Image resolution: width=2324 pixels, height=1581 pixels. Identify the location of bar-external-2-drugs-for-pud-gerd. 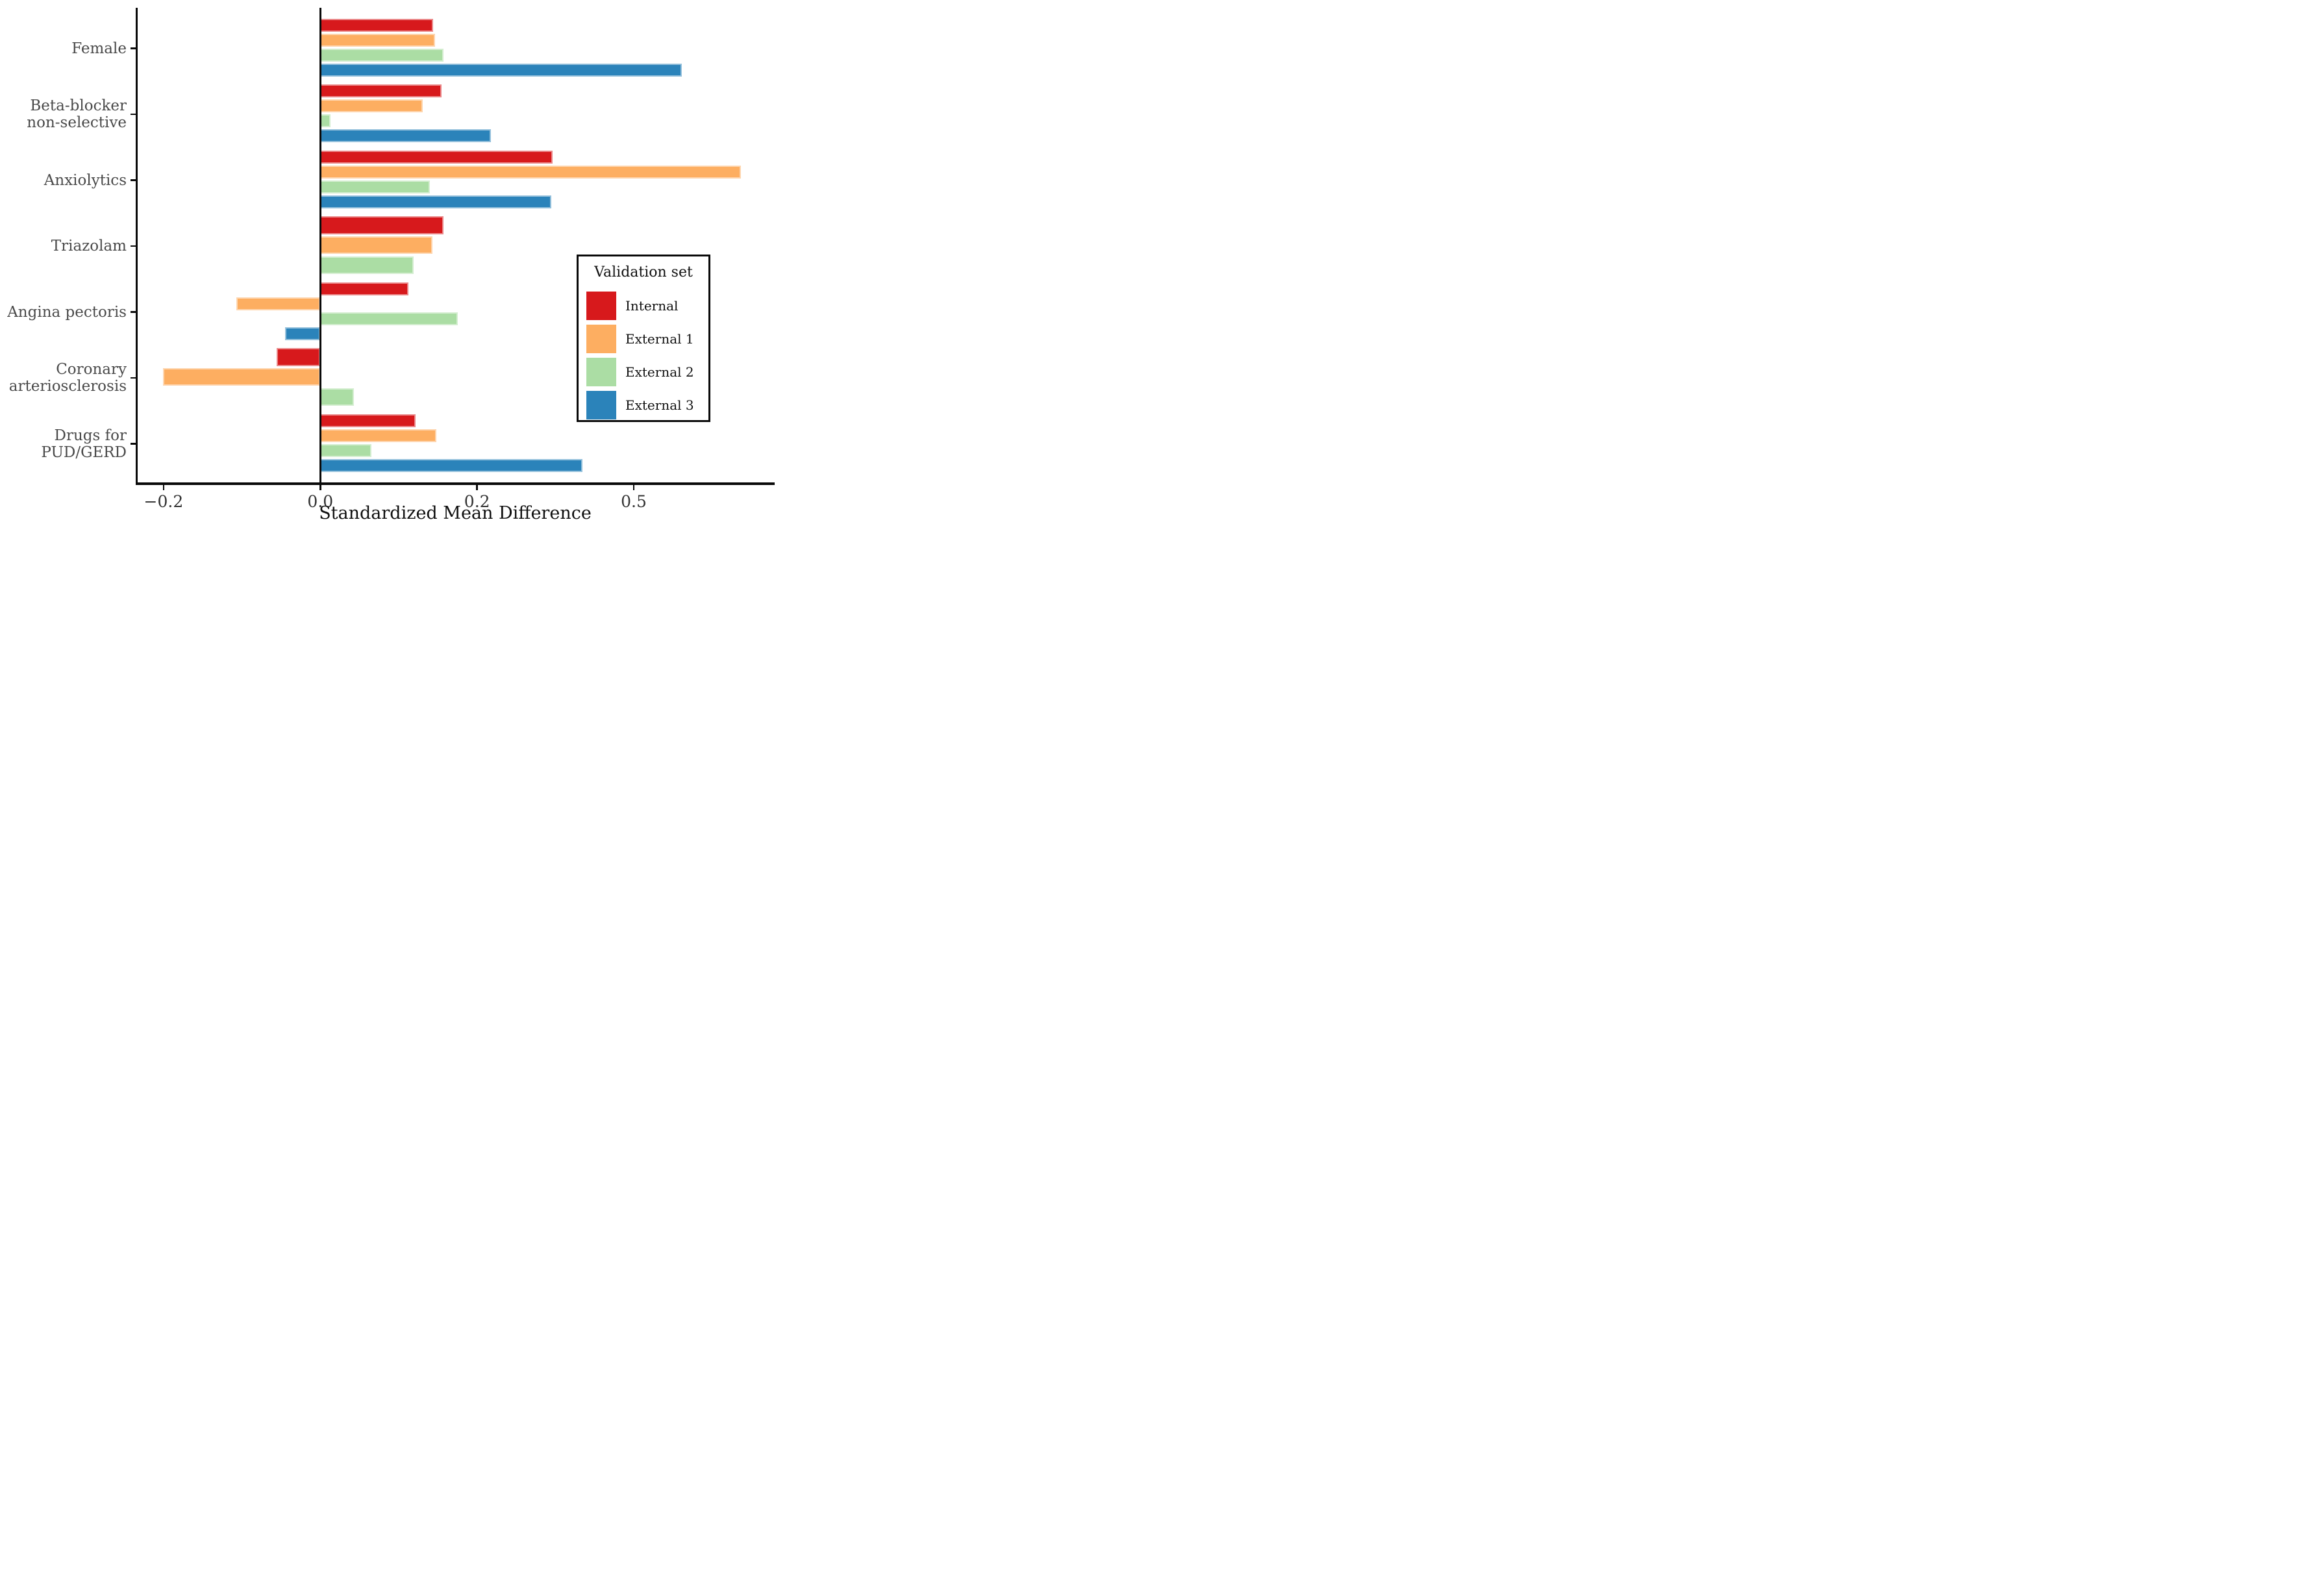
(346, 450).